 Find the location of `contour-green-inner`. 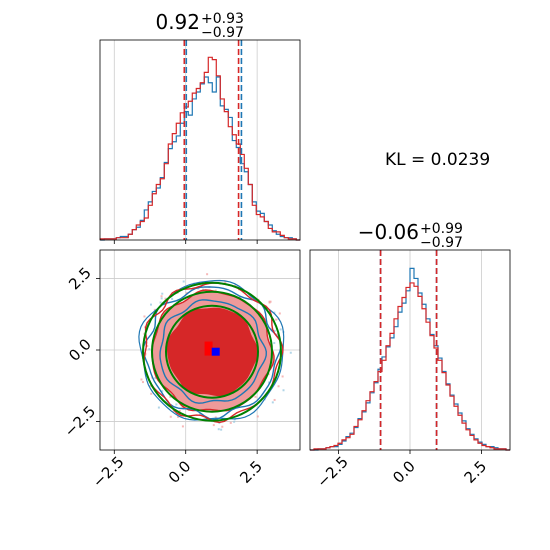

contour-green-inner is located at coordinates (212, 351).